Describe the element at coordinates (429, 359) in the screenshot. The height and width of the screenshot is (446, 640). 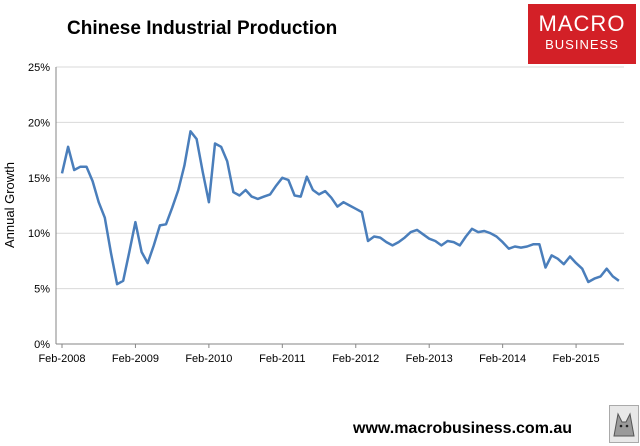
I see `x-tick-label: Feb-2013` at that location.